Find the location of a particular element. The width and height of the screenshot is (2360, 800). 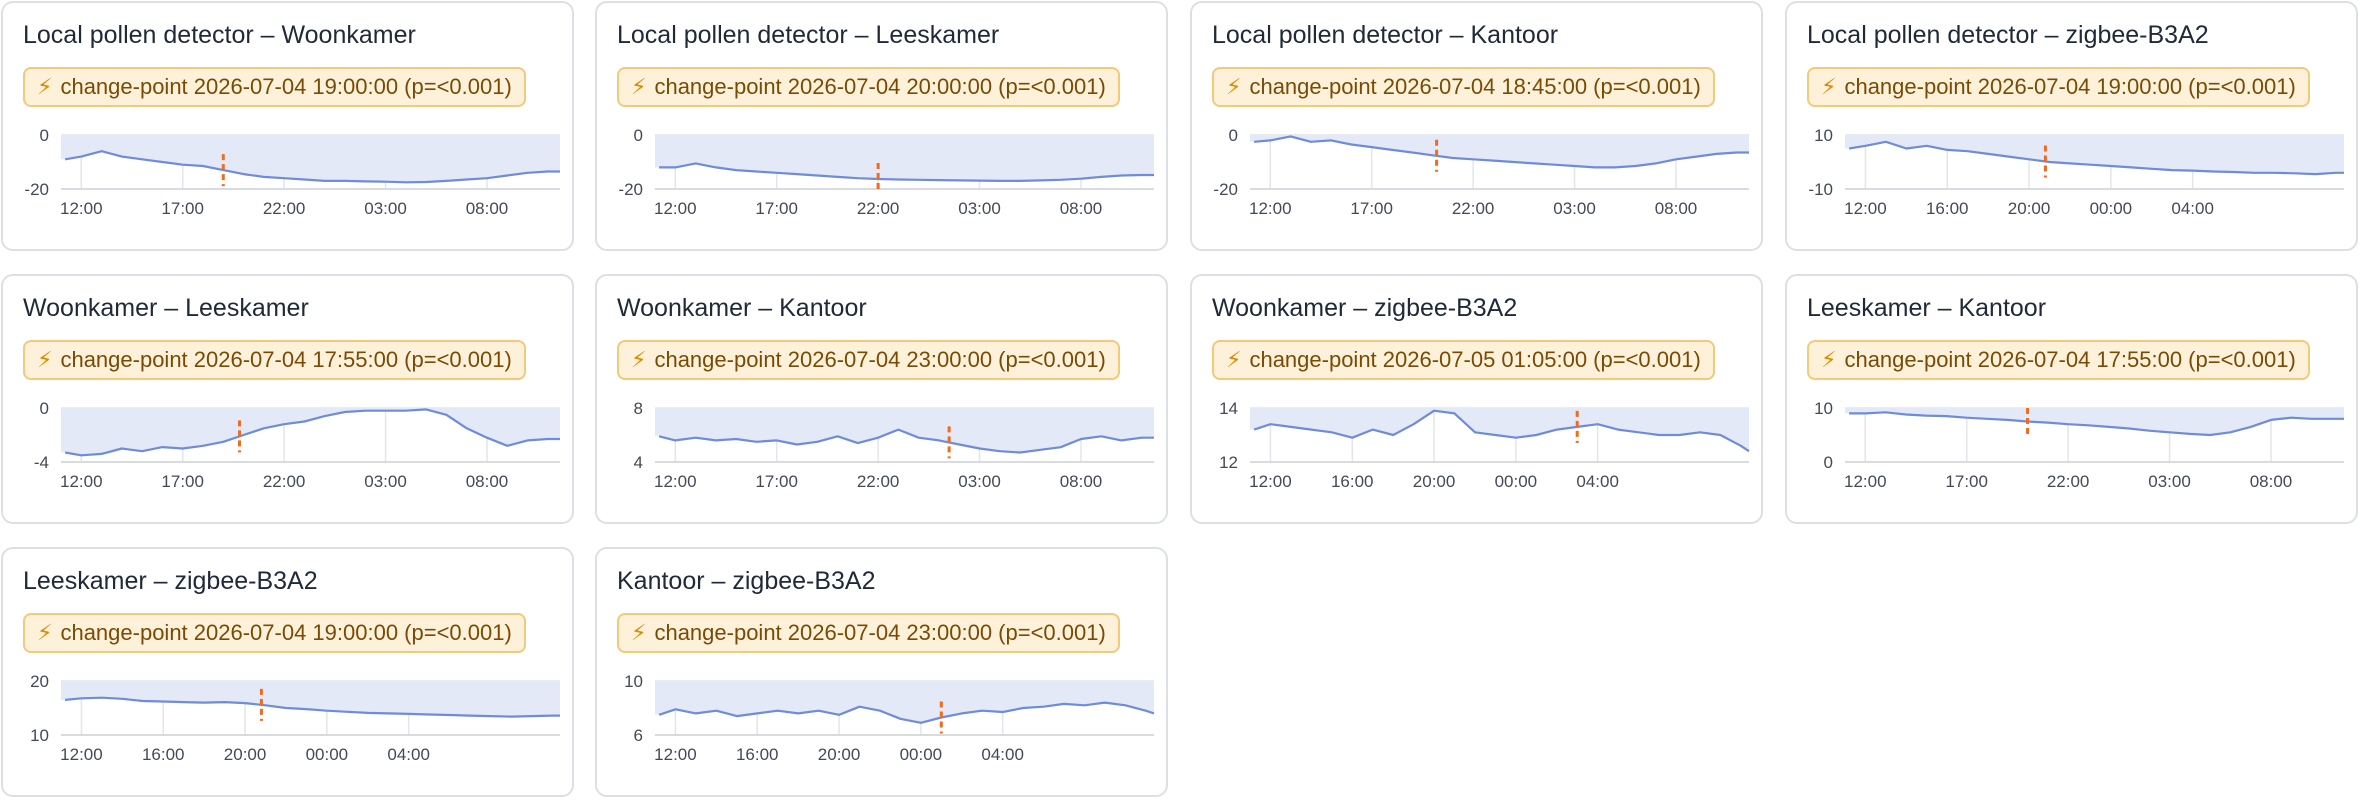

chart-plot: 12:00 16:00 20:00 00:00 04:00 20 10 is located at coordinates (295, 718).